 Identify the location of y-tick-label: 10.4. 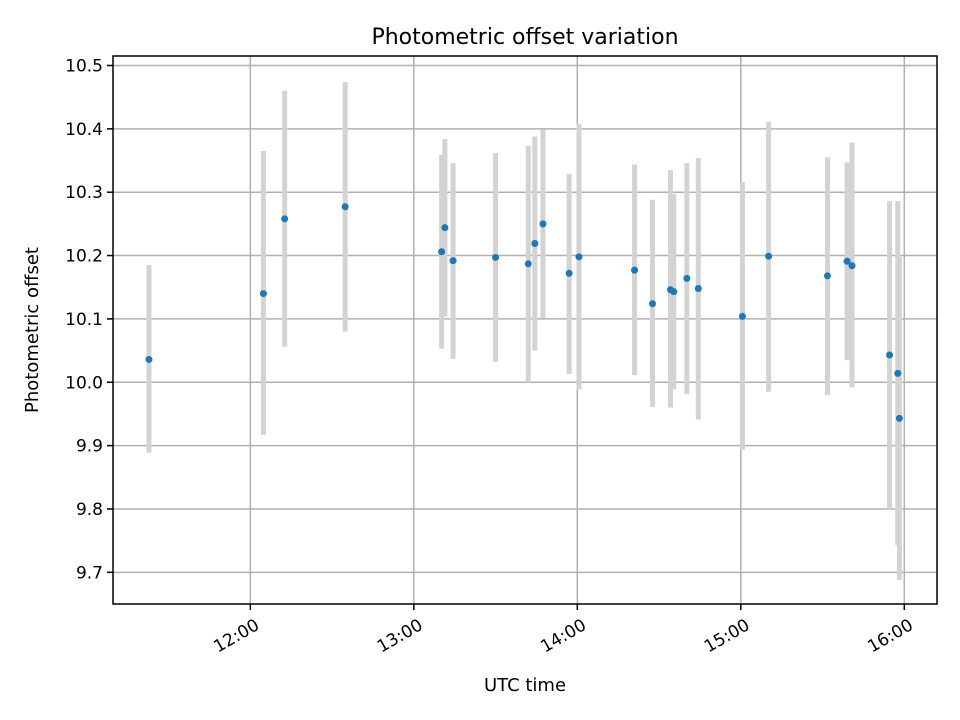
(84, 130).